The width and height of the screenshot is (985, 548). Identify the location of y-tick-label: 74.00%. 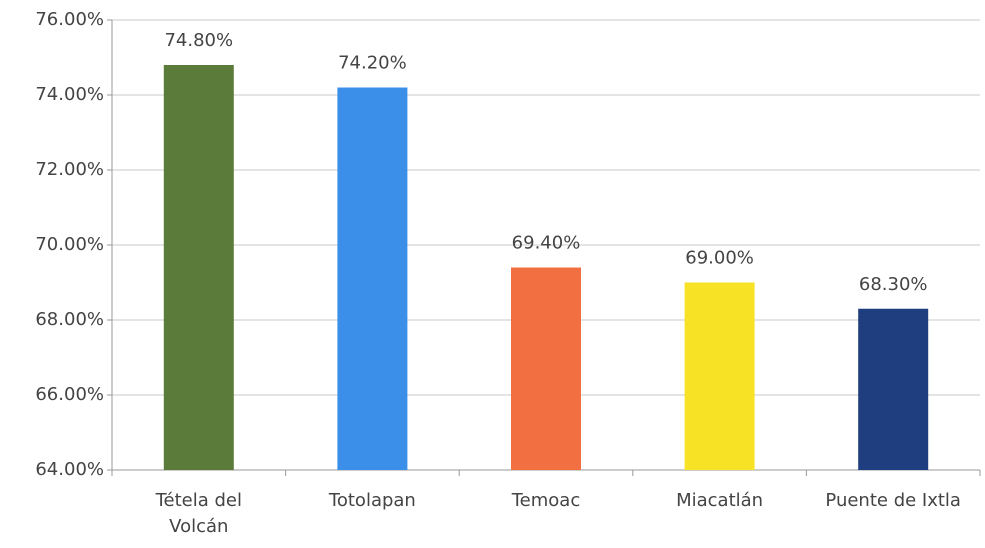
(69, 94).